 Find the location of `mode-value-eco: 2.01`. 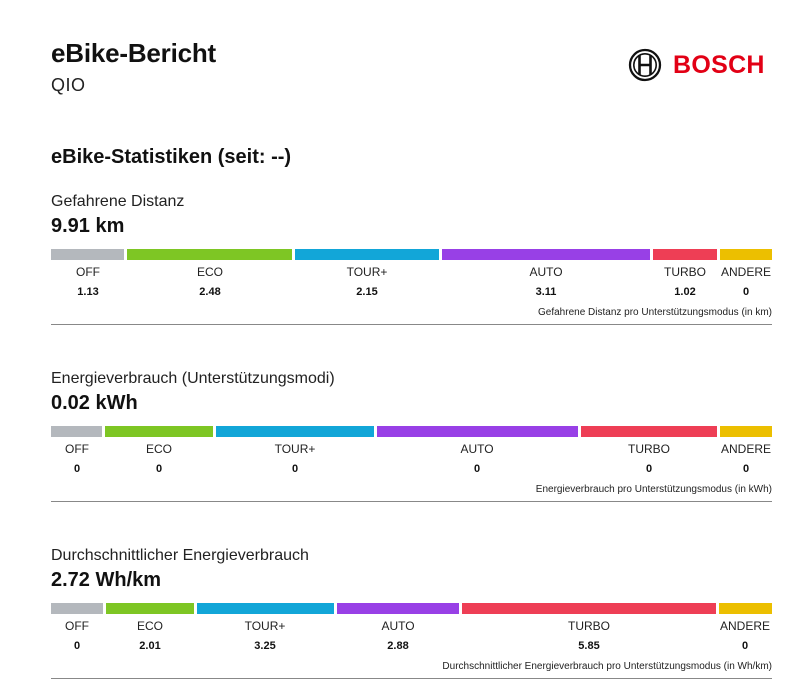

mode-value-eco: 2.01 is located at coordinates (150, 646).